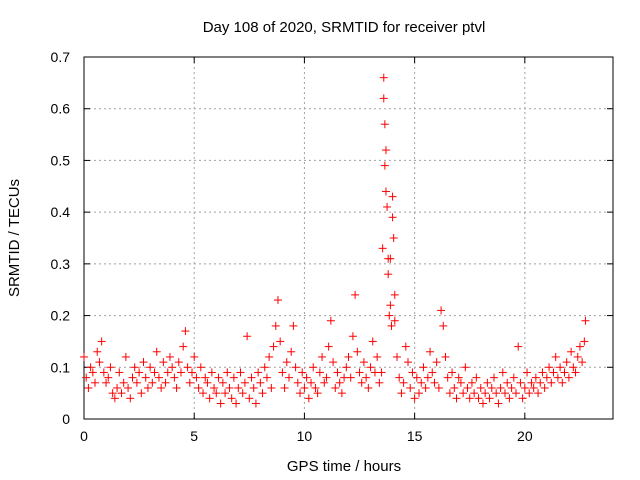 The width and height of the screenshot is (640, 480). What do you see at coordinates (61, 367) in the screenshot?
I see `y-tick-label: 0.1` at bounding box center [61, 367].